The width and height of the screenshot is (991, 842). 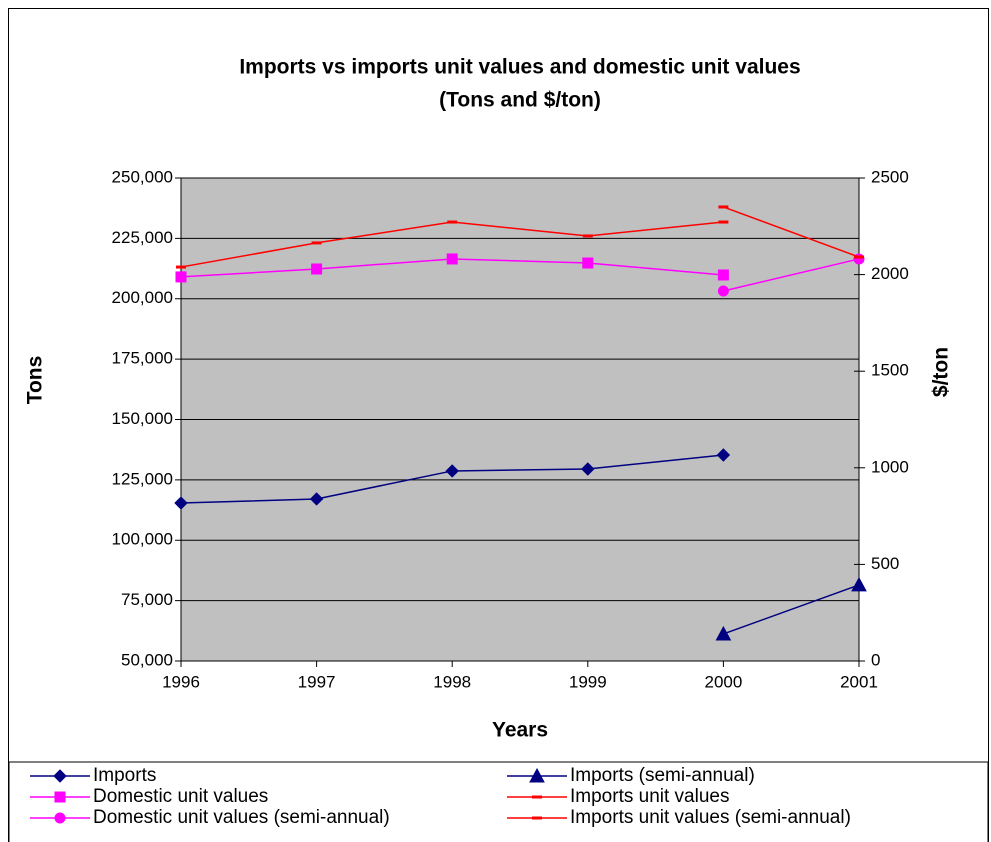 I want to click on y-tick-label: 150,000, so click(x=142, y=418).